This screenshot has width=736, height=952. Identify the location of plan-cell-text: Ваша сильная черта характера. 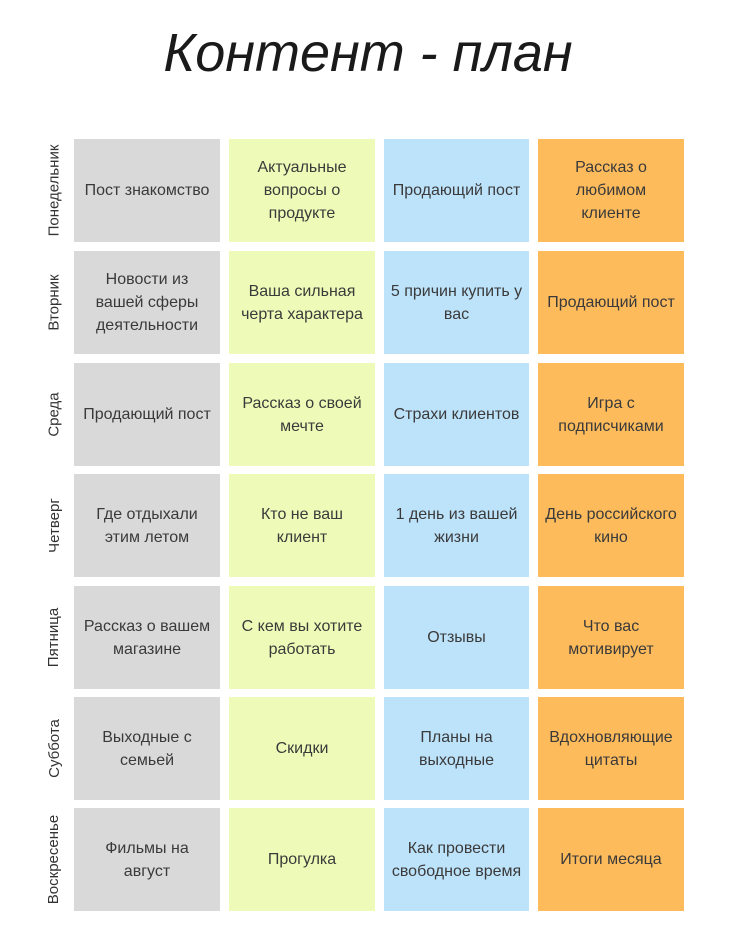
(302, 302).